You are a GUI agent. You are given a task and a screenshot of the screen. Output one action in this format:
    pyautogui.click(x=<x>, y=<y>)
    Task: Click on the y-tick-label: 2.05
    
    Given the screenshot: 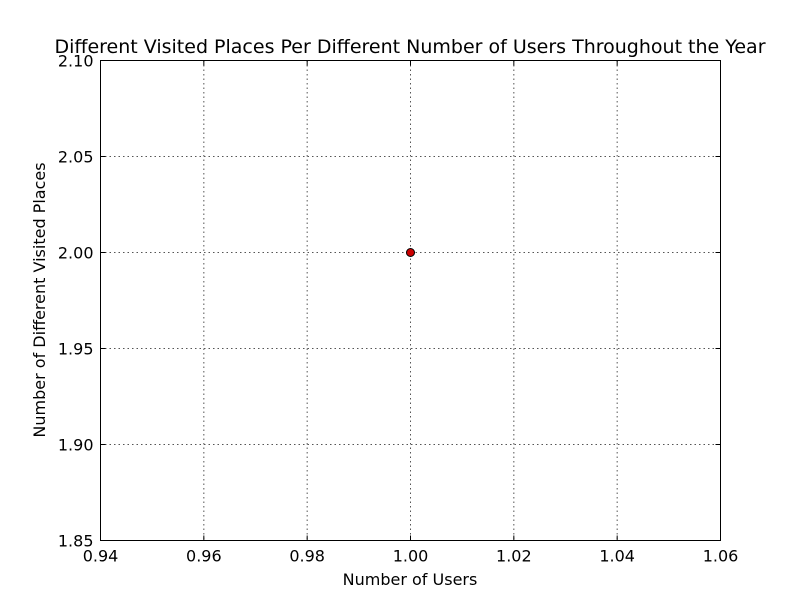 What is the action you would take?
    pyautogui.click(x=76, y=157)
    